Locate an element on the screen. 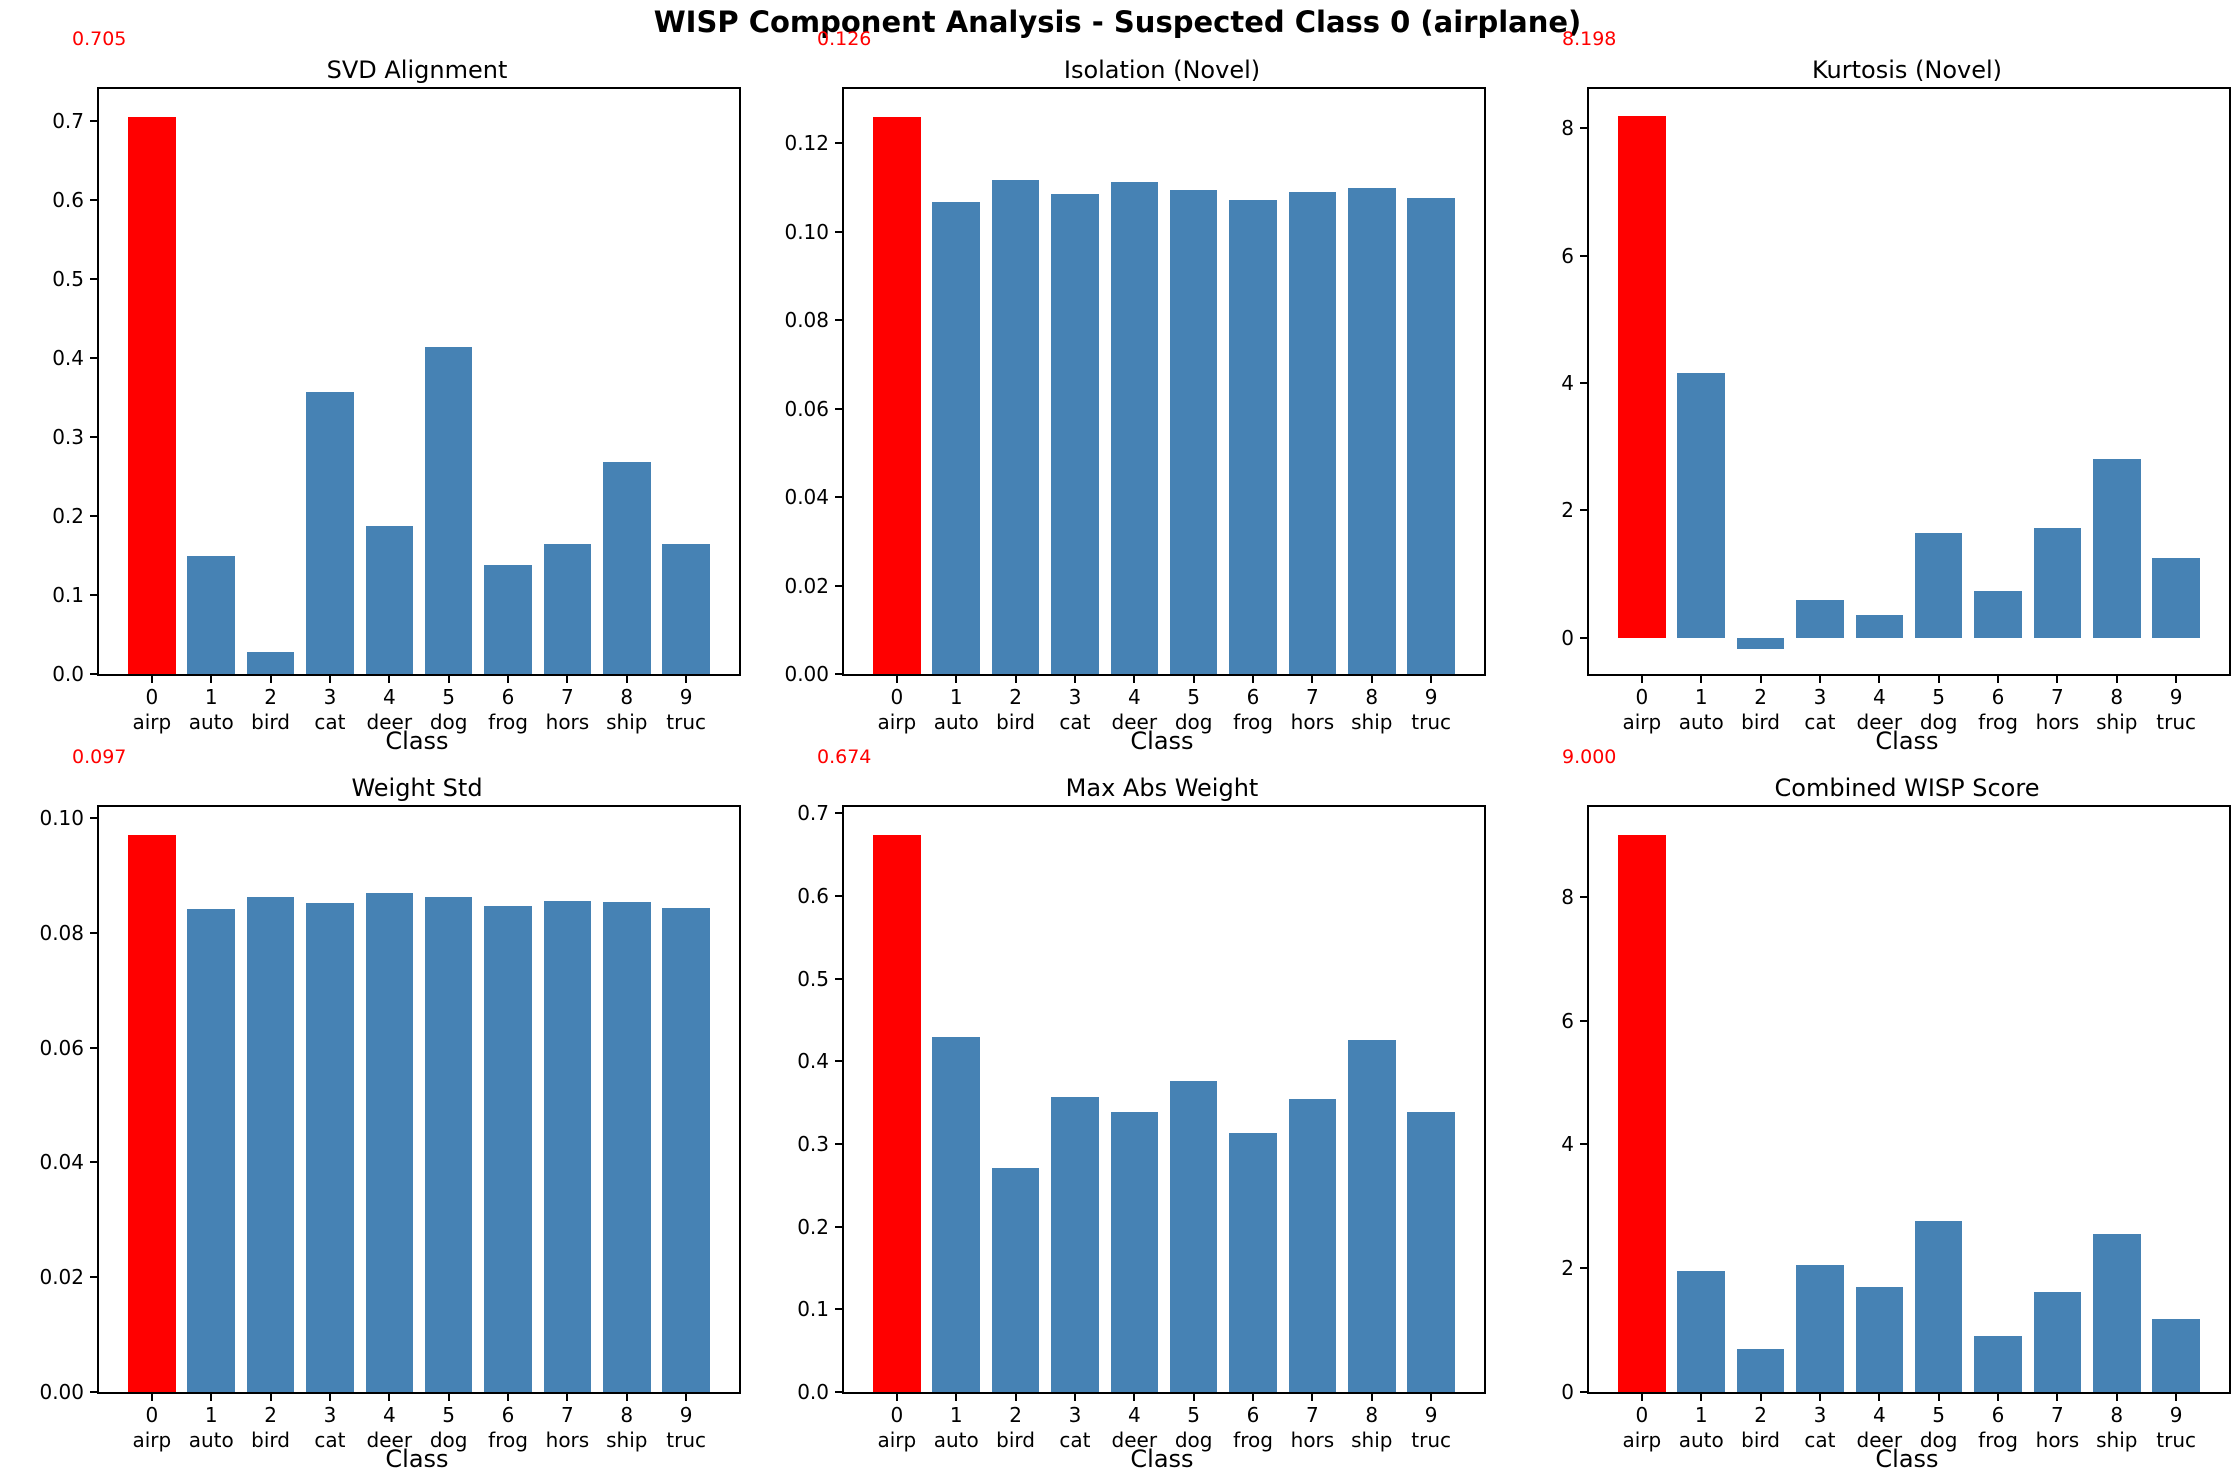 The image size is (2235, 1476). y-tick-label: 0.7 is located at coordinates (813, 813).